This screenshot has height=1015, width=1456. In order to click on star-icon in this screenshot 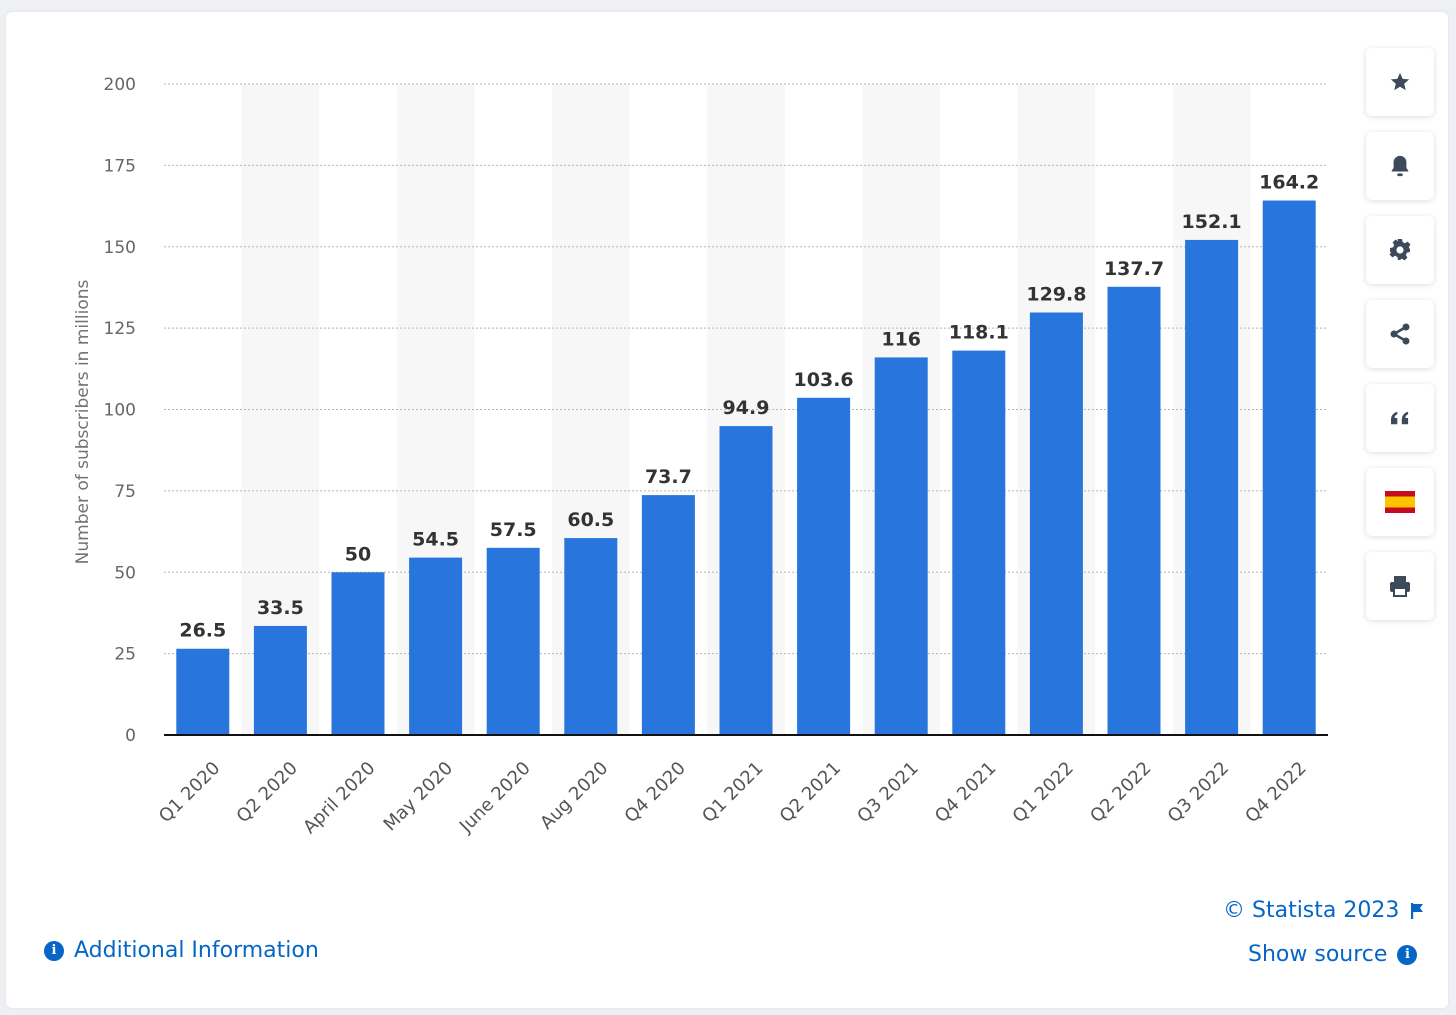, I will do `click(1400, 81)`.